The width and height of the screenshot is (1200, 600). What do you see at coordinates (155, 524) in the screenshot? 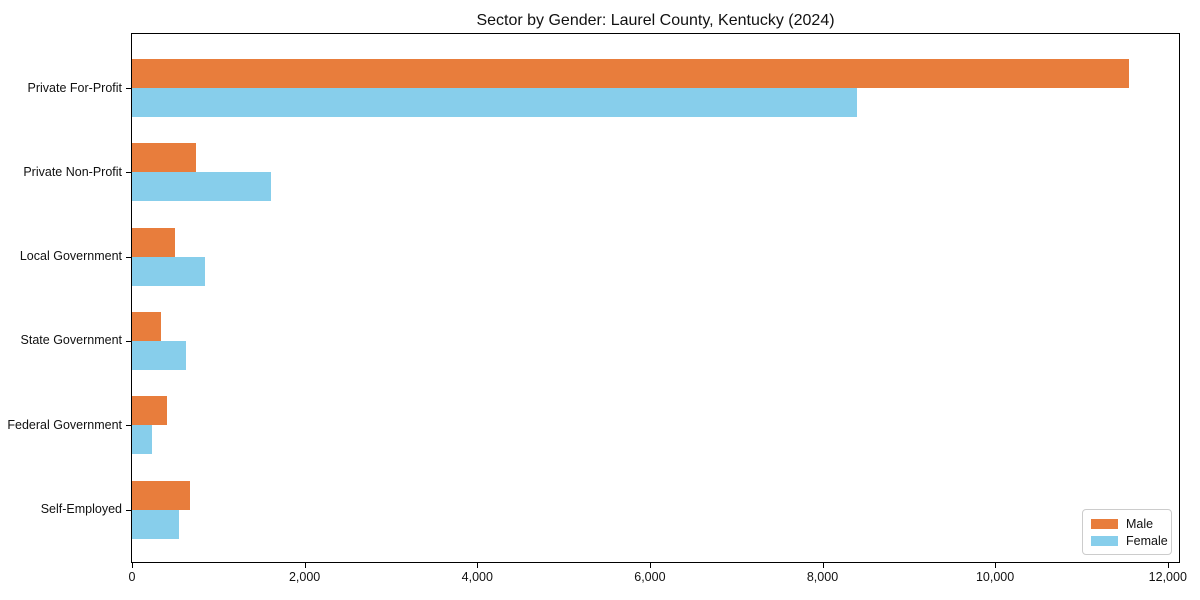
I see `bar-female-self-employed` at bounding box center [155, 524].